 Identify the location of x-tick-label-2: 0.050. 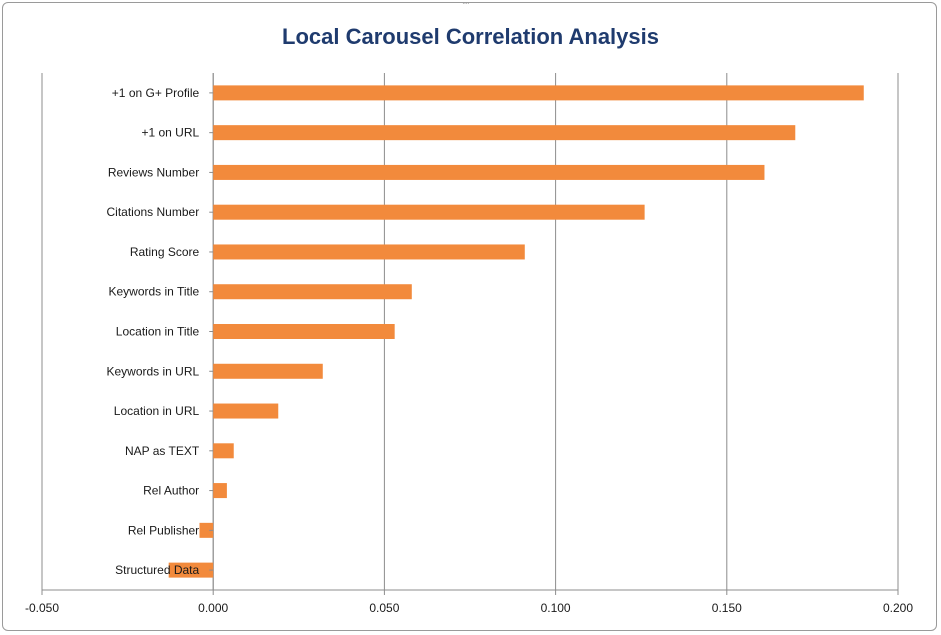
(384, 608).